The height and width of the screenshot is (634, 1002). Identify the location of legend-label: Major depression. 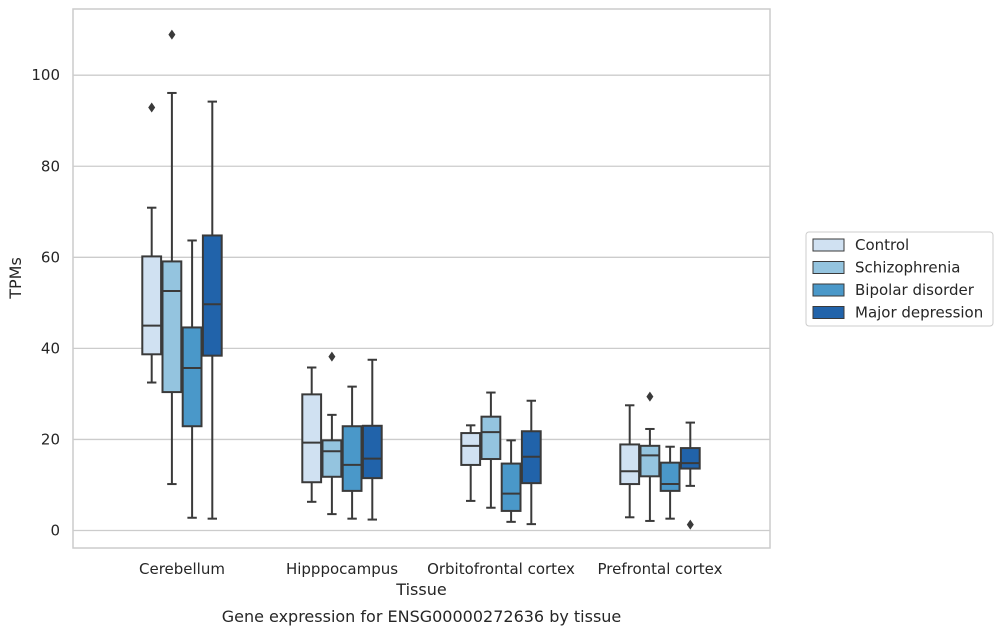
(919, 313).